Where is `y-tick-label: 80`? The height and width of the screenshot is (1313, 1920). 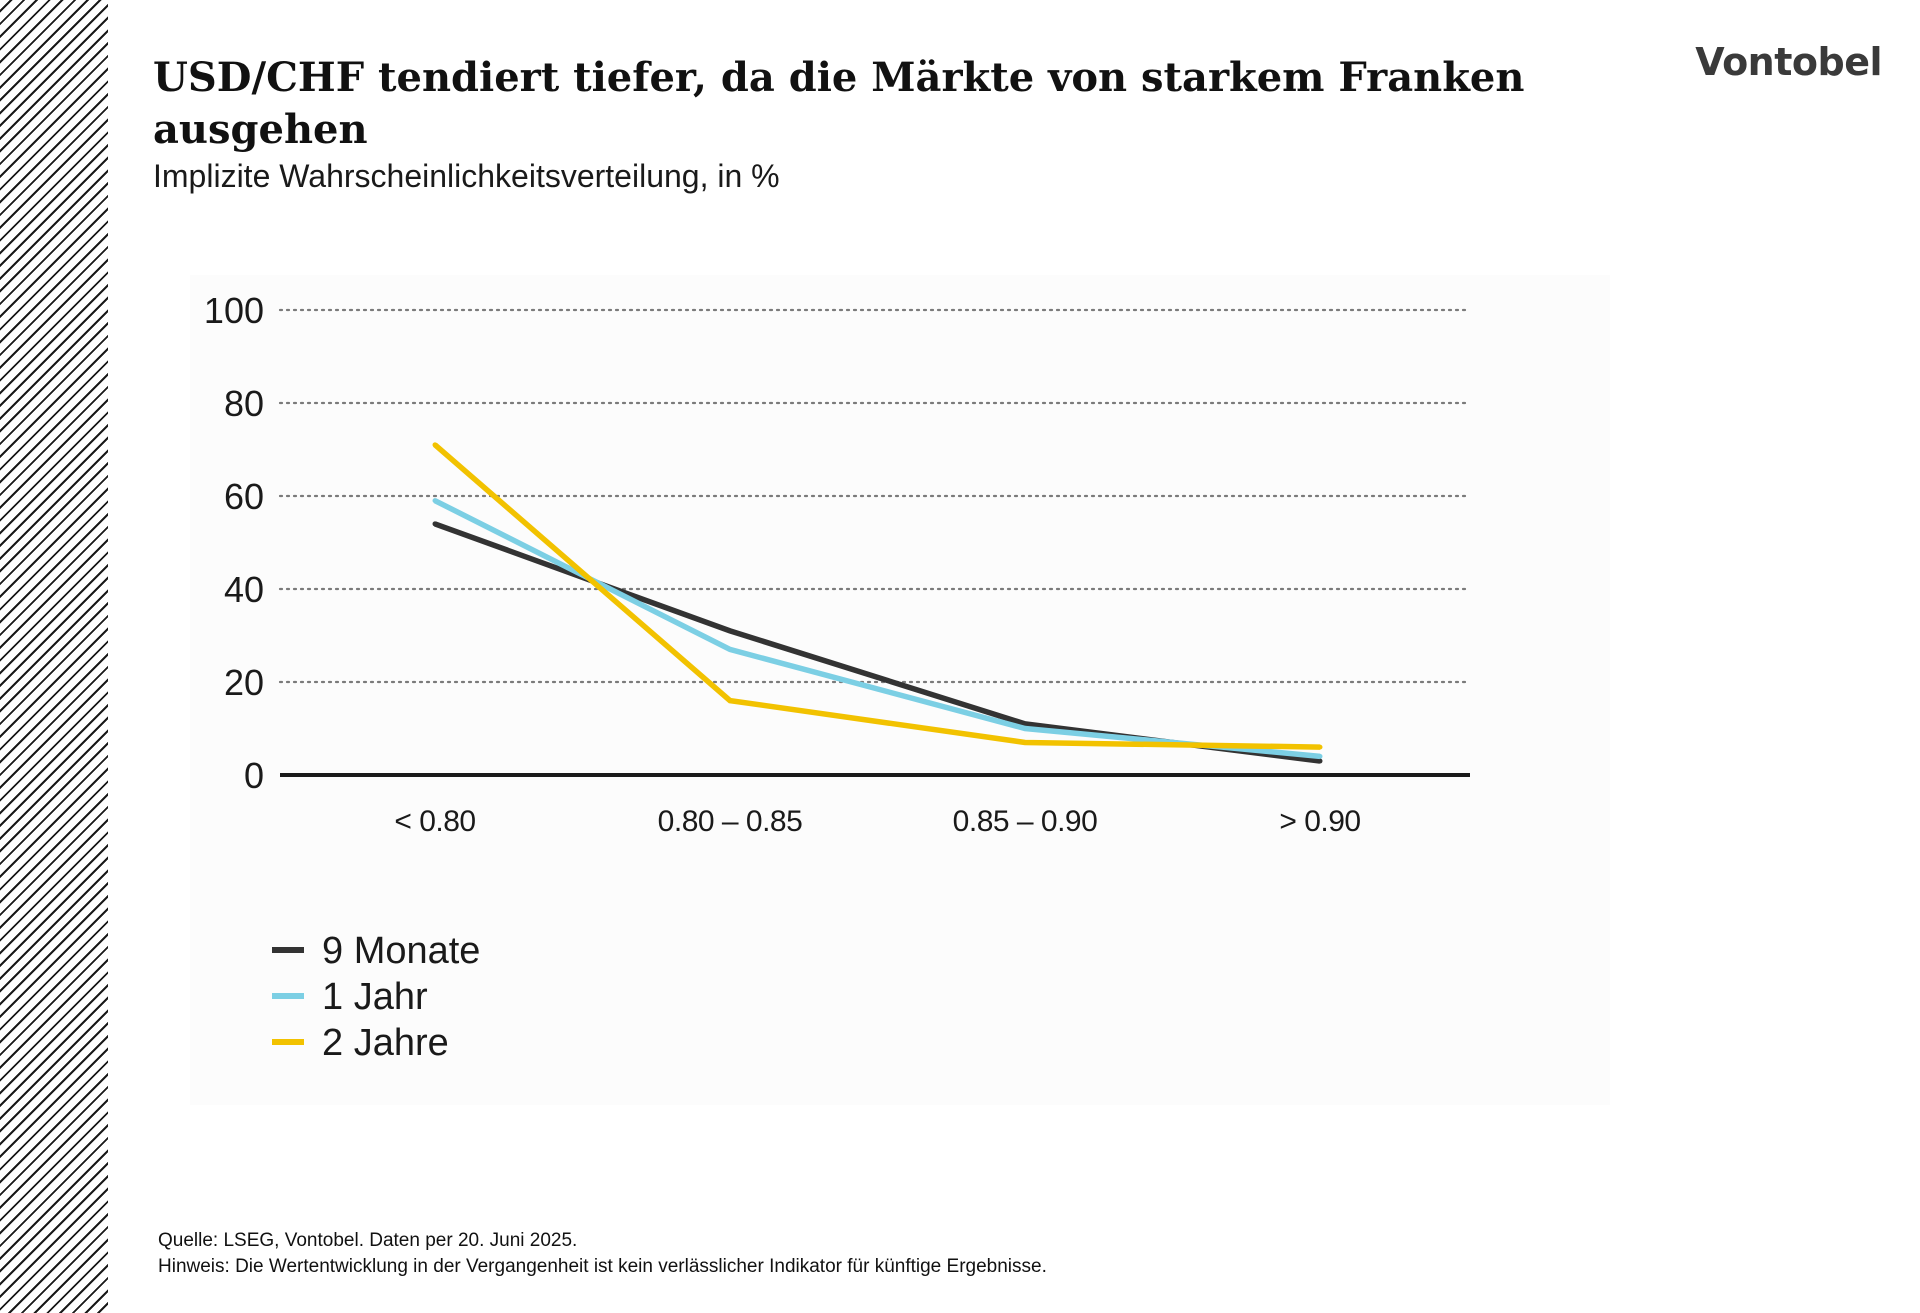
y-tick-label: 80 is located at coordinates (244, 403).